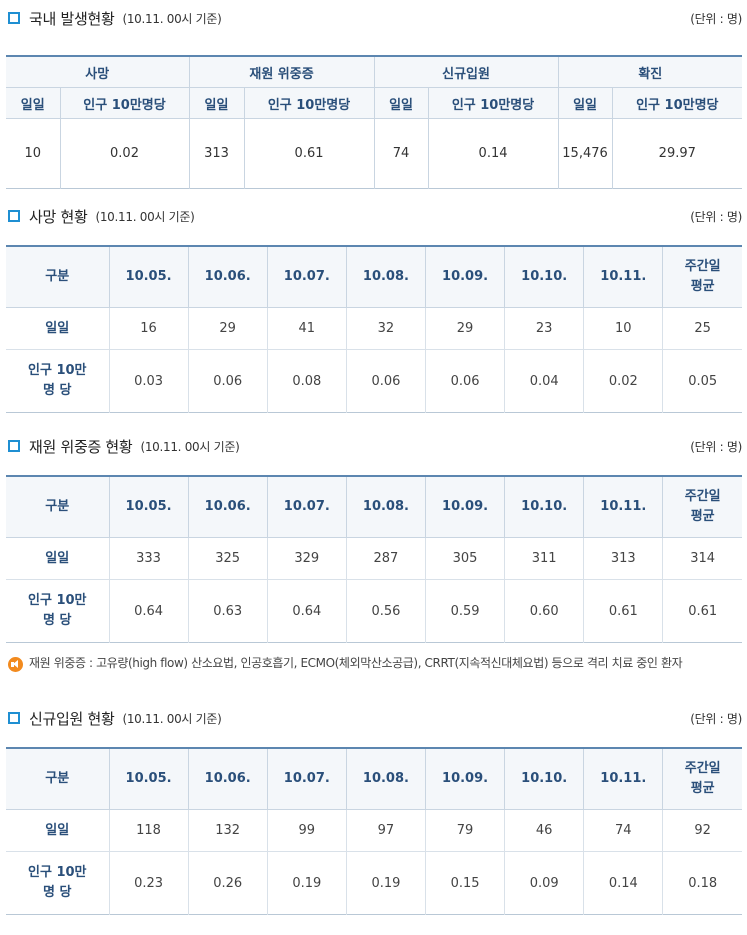 This screenshot has width=747, height=935. Describe the element at coordinates (466, 72) in the screenshot. I see `group-header-admission: 신규입원` at that location.